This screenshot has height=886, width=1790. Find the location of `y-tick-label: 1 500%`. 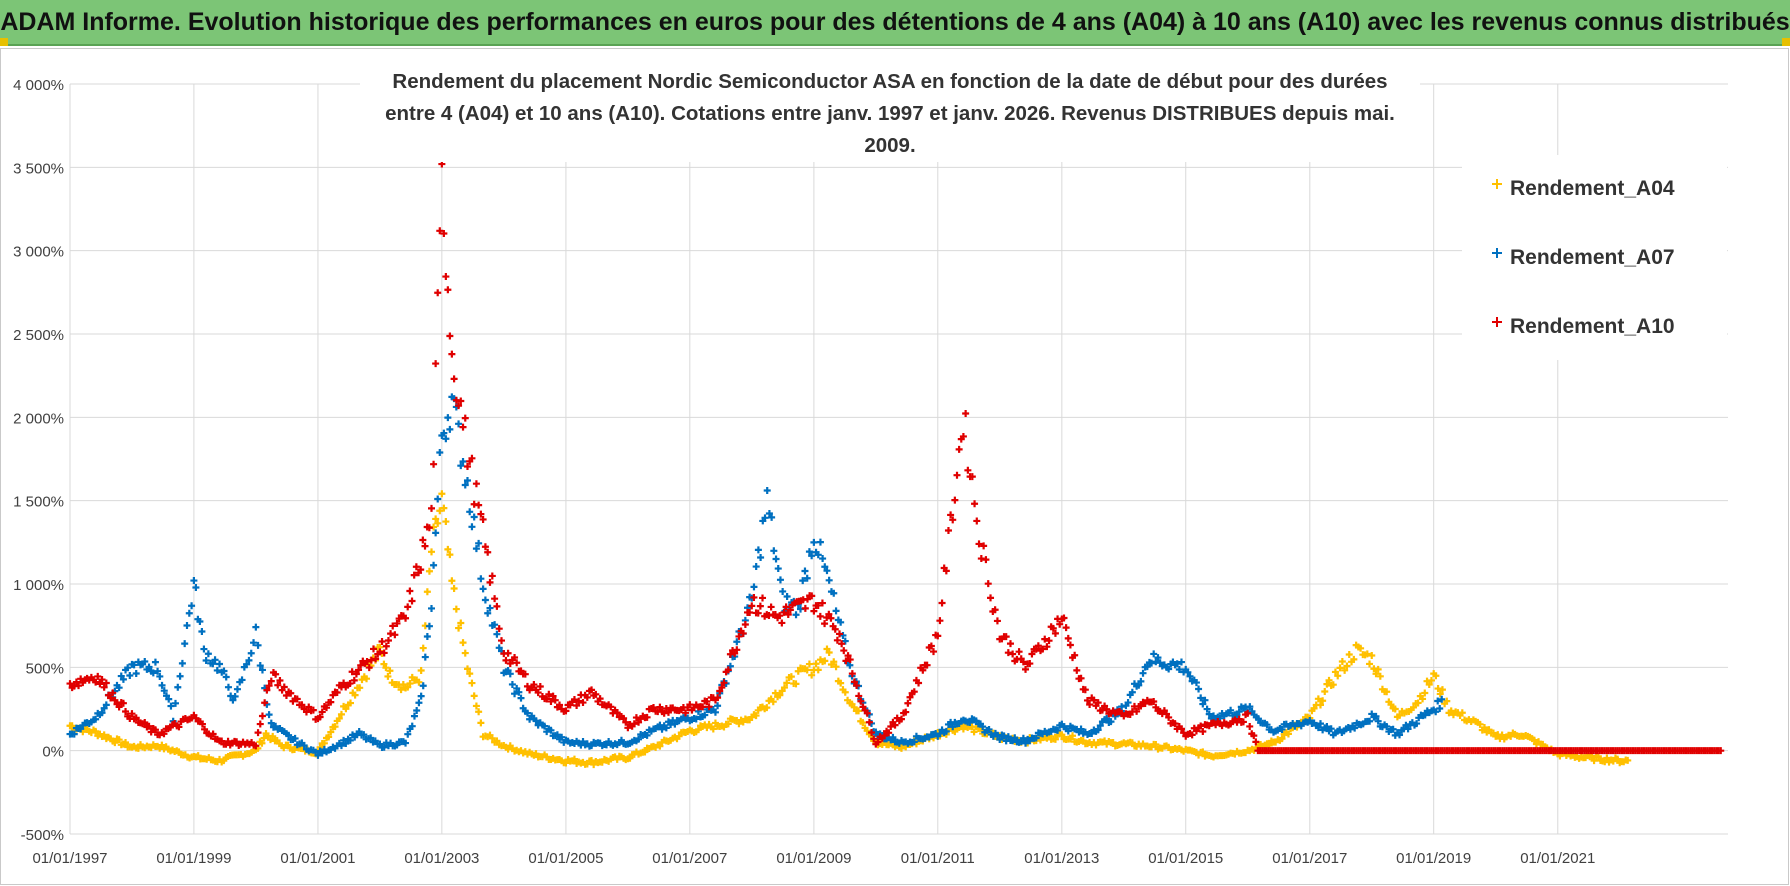

y-tick-label: 1 500% is located at coordinates (38, 502).